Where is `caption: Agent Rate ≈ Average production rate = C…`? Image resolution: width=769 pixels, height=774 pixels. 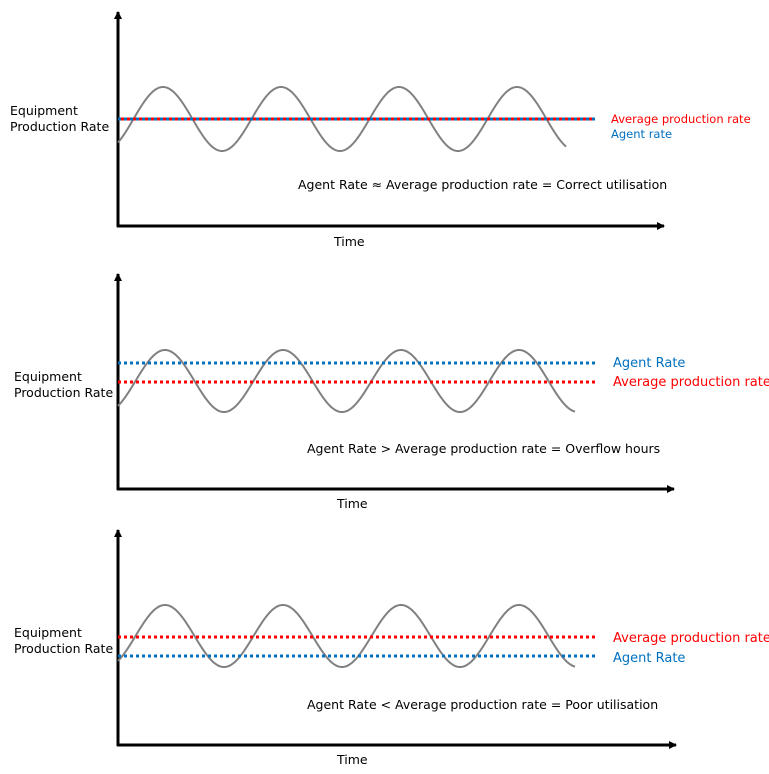 caption: Agent Rate ≈ Average production rate = C… is located at coordinates (482, 184).